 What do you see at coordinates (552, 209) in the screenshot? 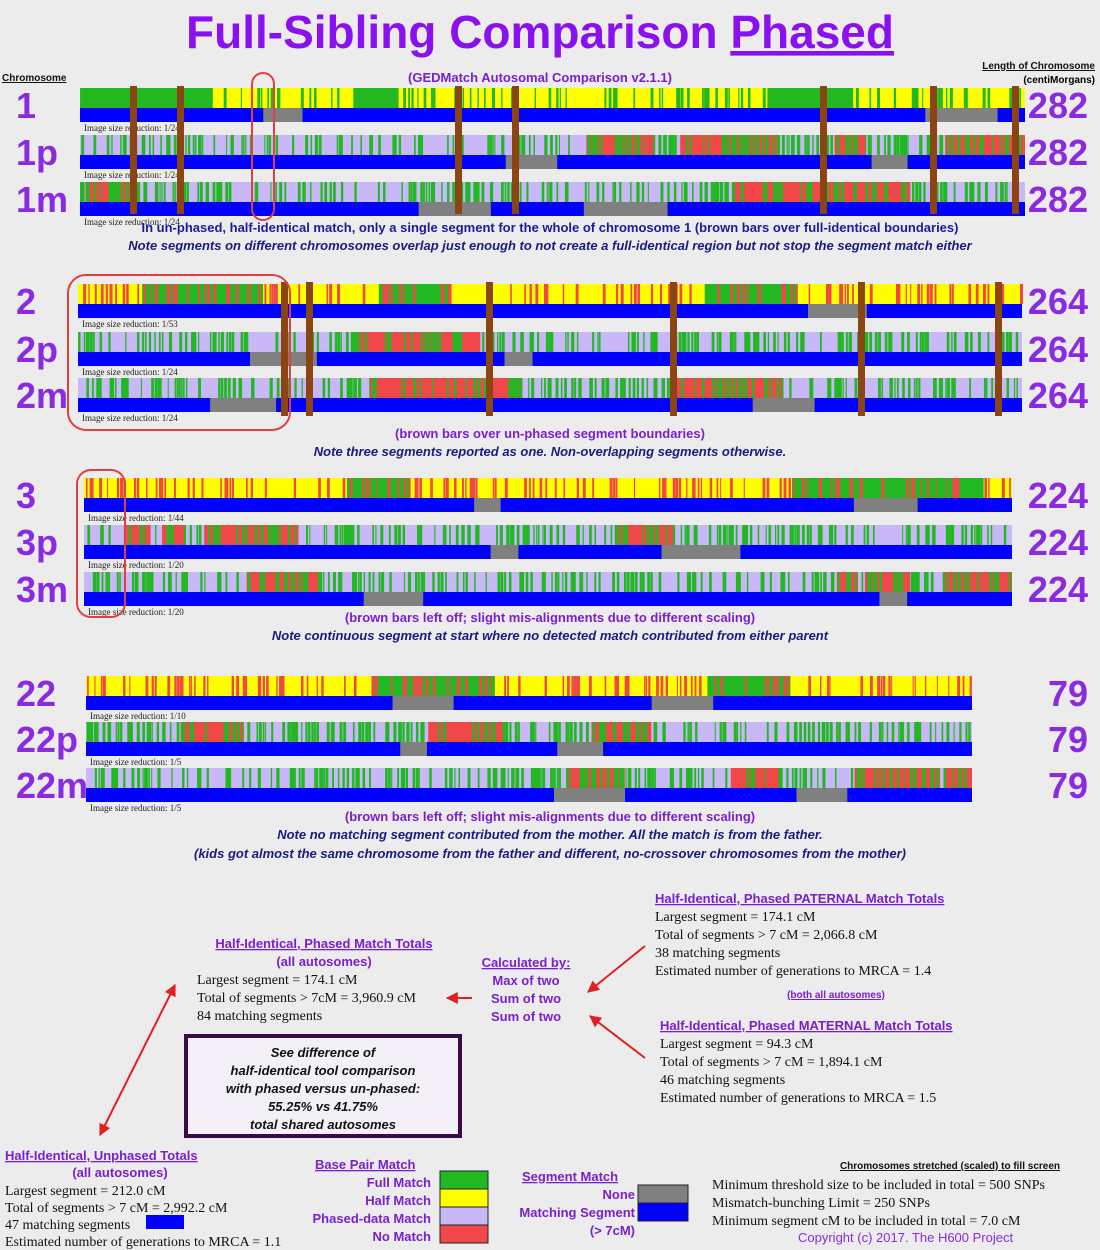
I see `segment-strip` at bounding box center [552, 209].